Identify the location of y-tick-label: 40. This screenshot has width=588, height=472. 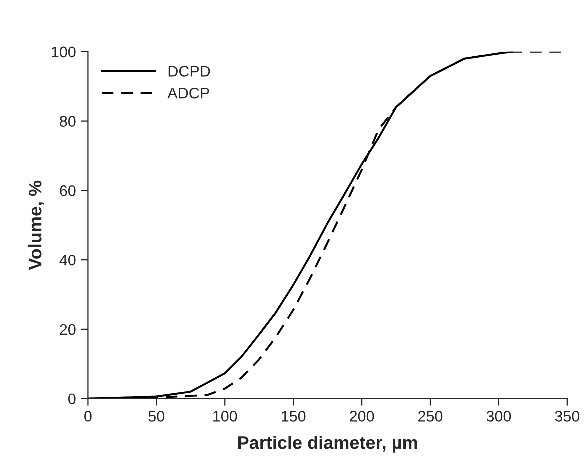
(68, 260).